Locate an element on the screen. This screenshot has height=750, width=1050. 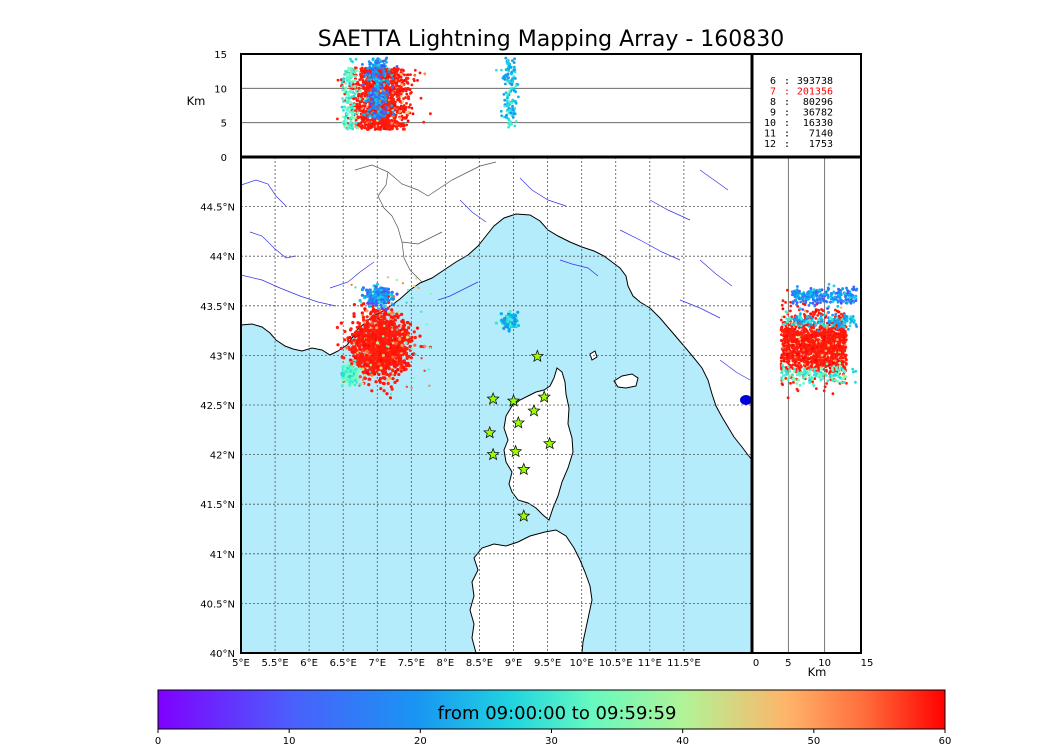
map-lightning-points is located at coordinates (428, 338).